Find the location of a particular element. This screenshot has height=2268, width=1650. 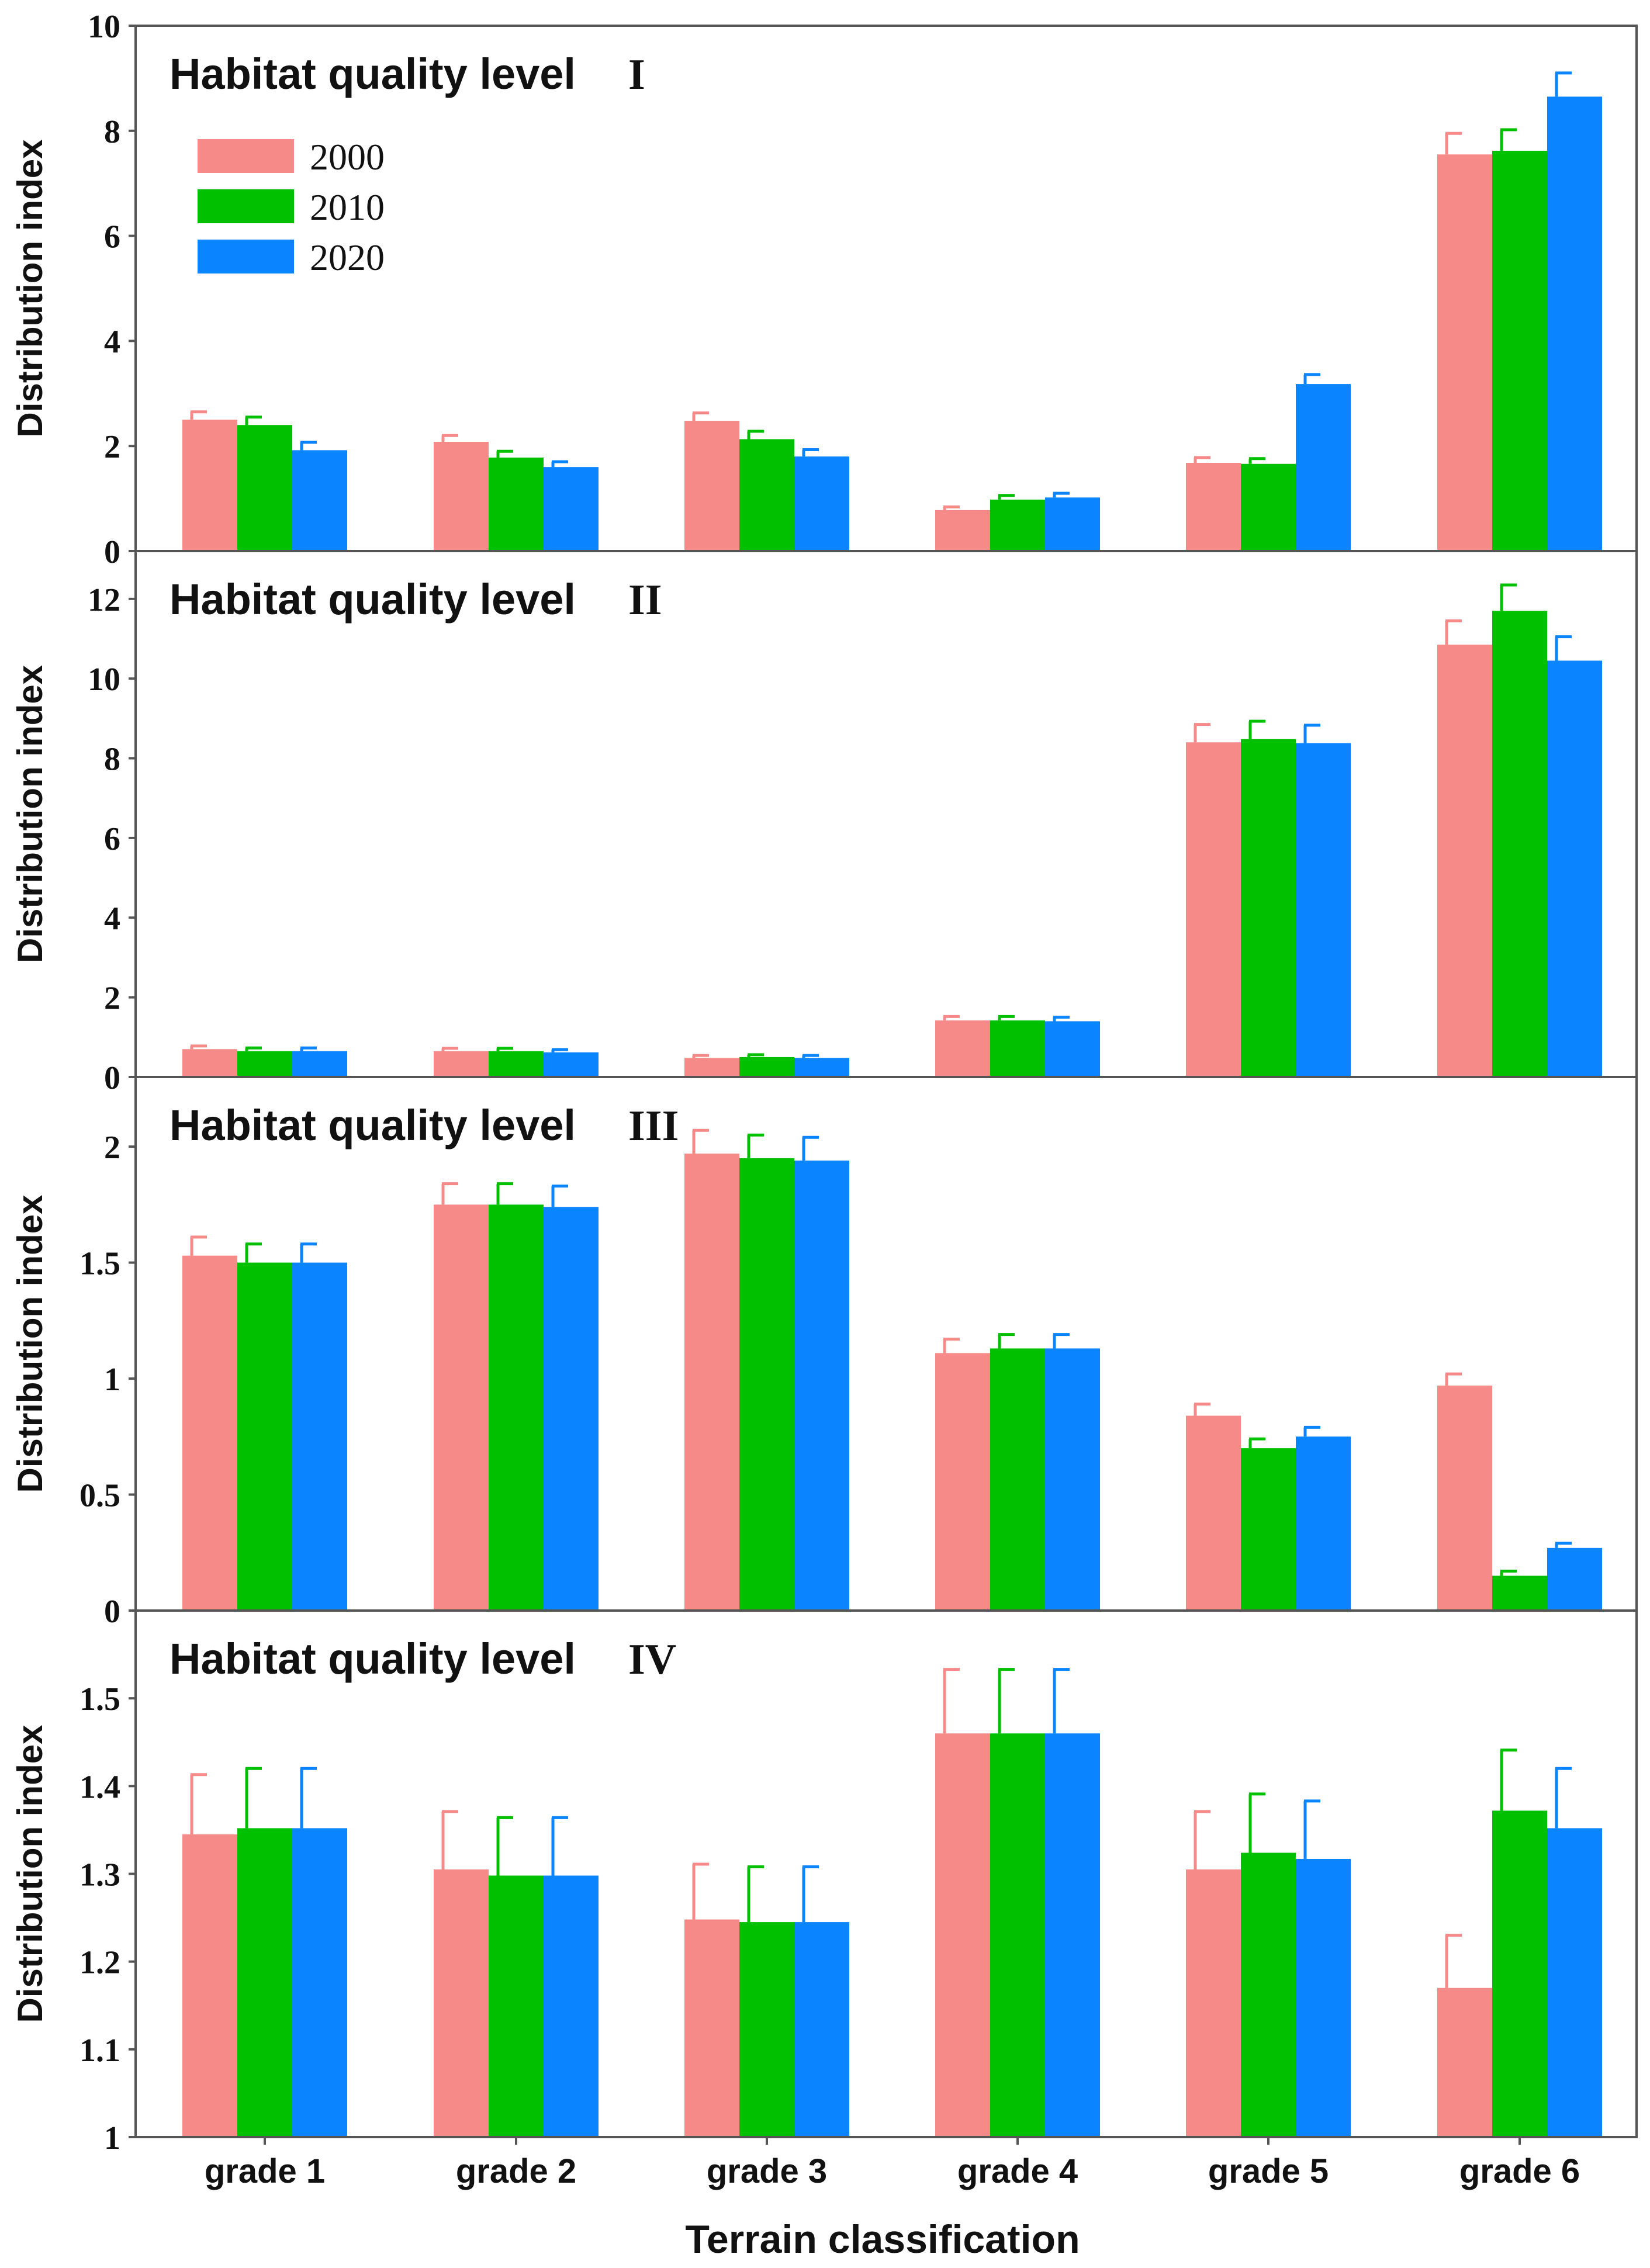

y-tick-label: 0 is located at coordinates (112, 552).